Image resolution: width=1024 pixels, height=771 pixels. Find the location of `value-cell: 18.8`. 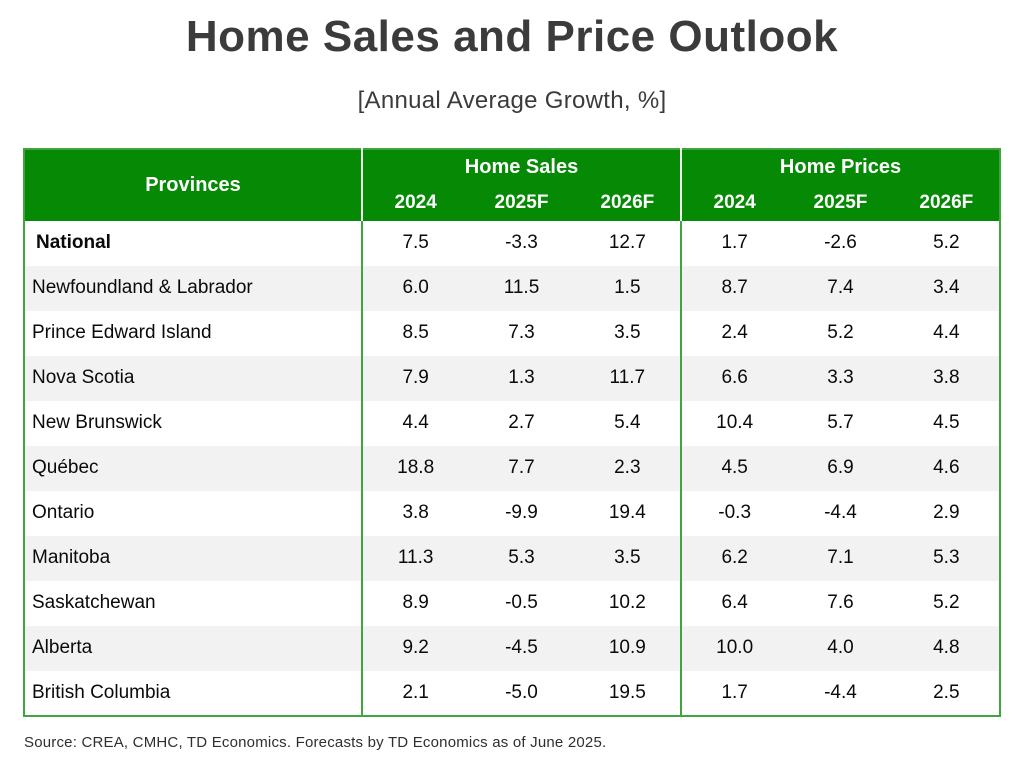

value-cell: 18.8 is located at coordinates (414, 468).